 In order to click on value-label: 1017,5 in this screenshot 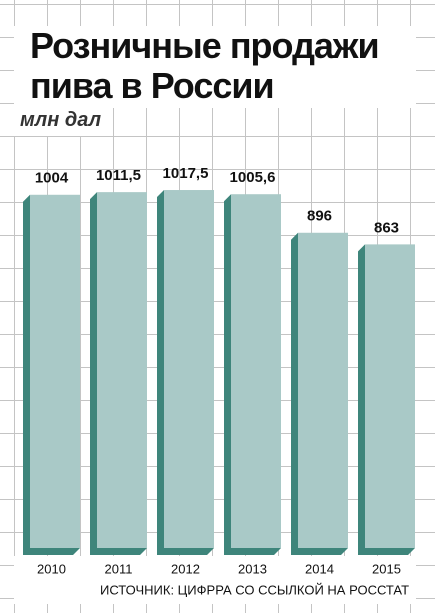, I will do `click(186, 173)`.